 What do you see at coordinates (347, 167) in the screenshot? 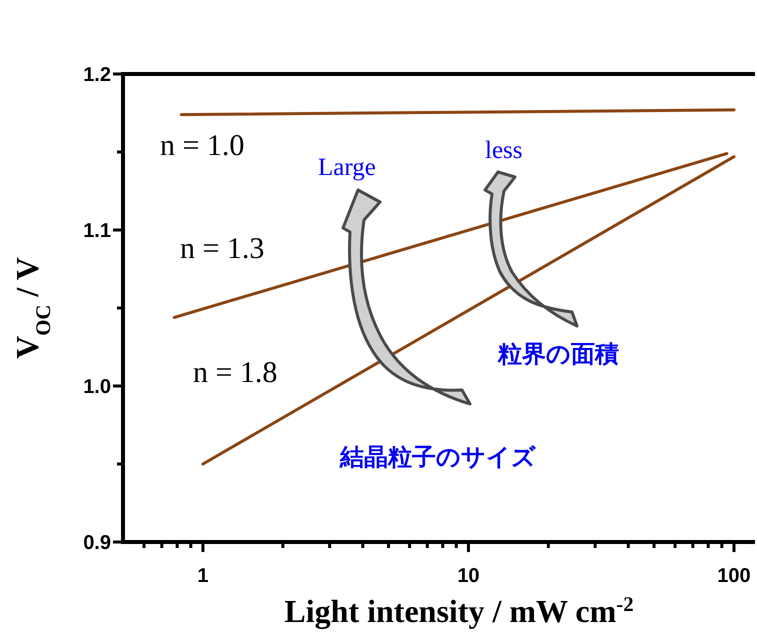
I see `annotation: Large` at bounding box center [347, 167].